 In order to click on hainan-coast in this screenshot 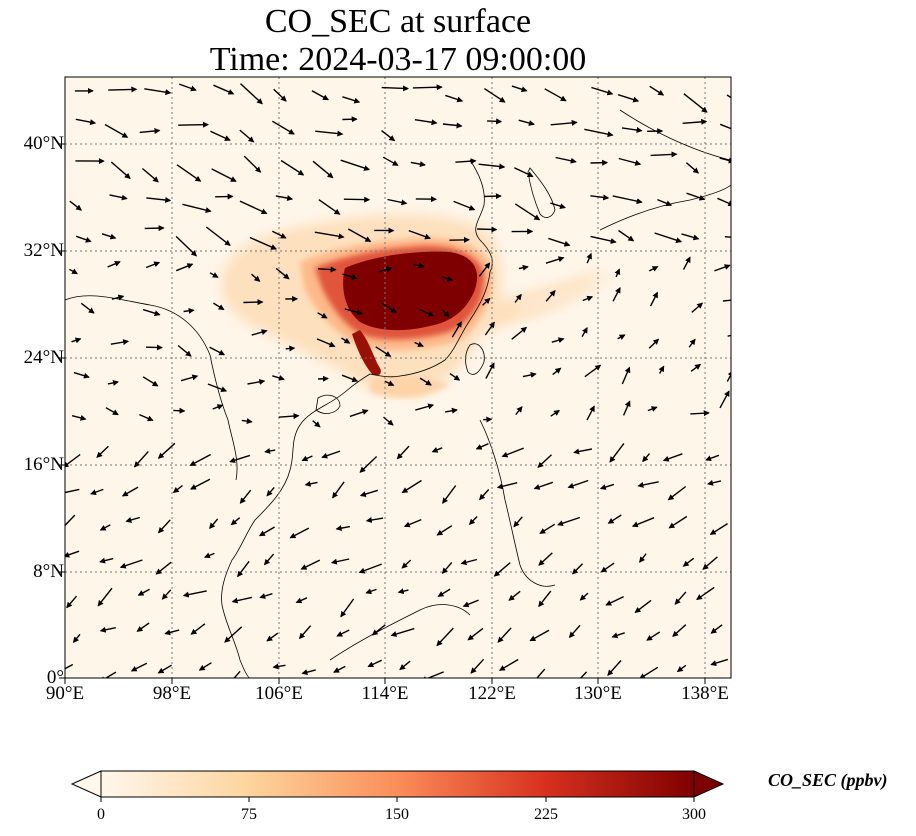, I will do `click(328, 404)`.